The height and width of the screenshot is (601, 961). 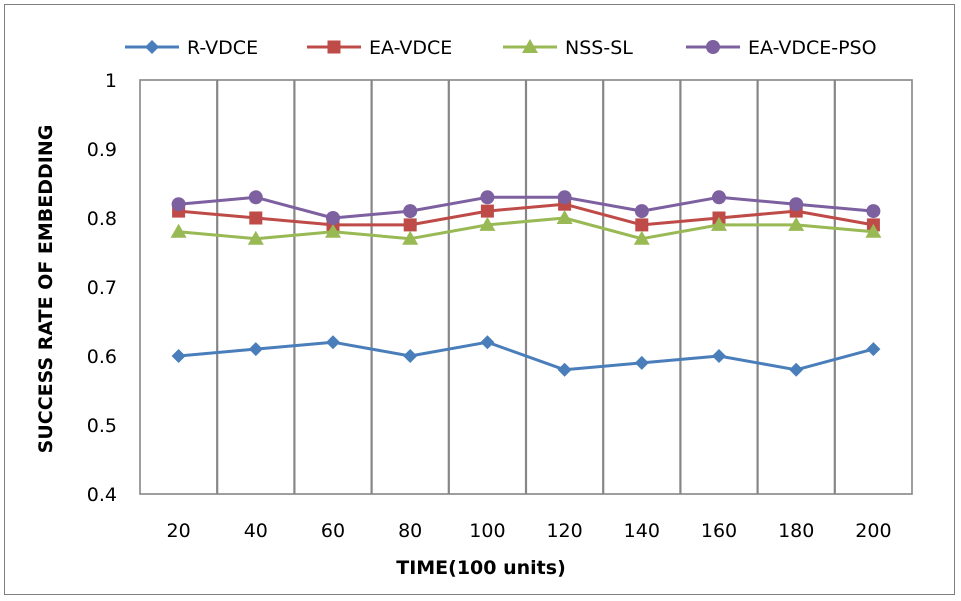 What do you see at coordinates (334, 47) in the screenshot?
I see `legend-marker-ea-vdce` at bounding box center [334, 47].